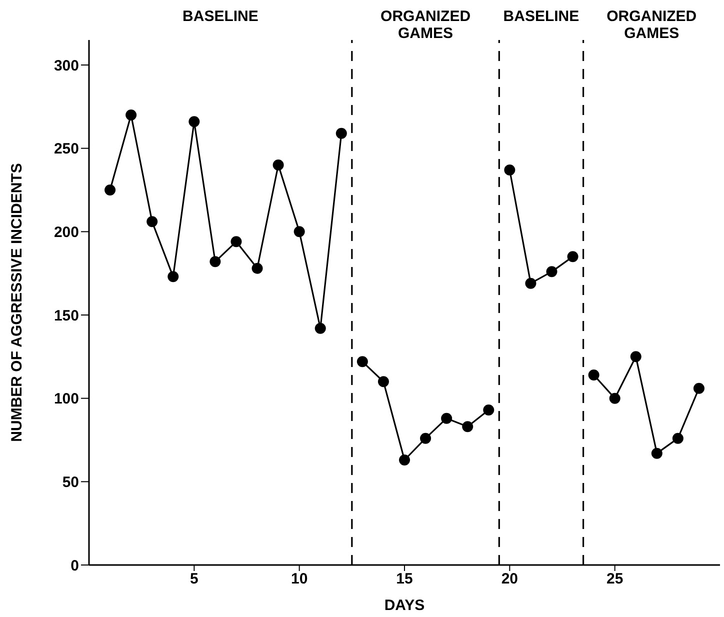 The image size is (724, 617). What do you see at coordinates (66, 232) in the screenshot?
I see `y-tick-label: 200` at bounding box center [66, 232].